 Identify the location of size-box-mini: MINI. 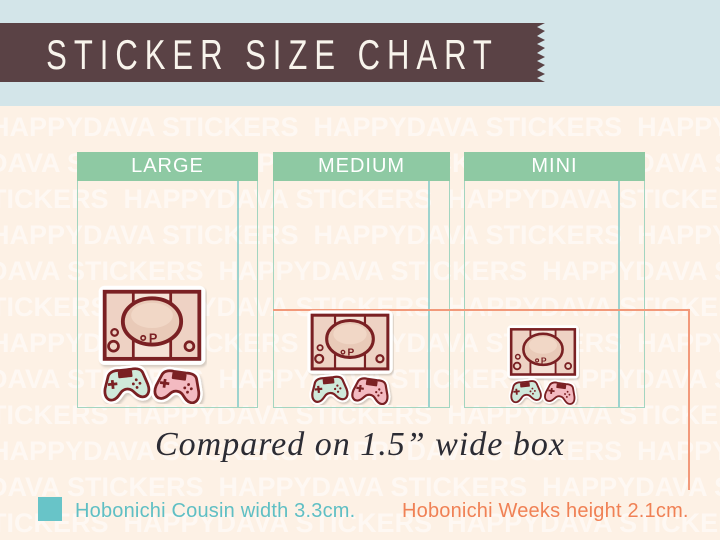
(554, 280).